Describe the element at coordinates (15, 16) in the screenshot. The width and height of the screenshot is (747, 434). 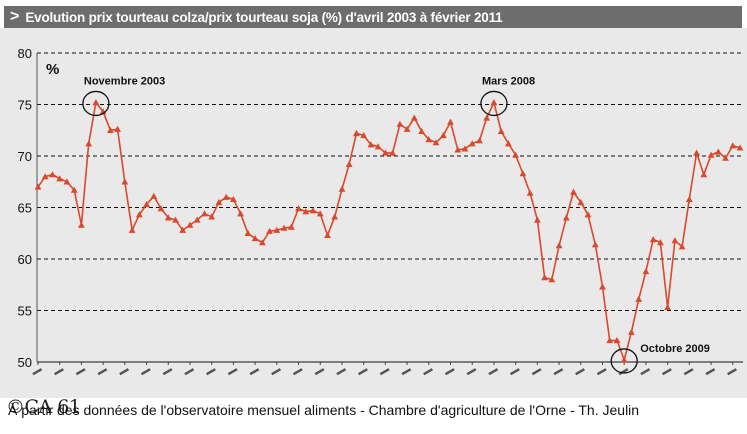
I see `chevron-right-icon: >` at that location.